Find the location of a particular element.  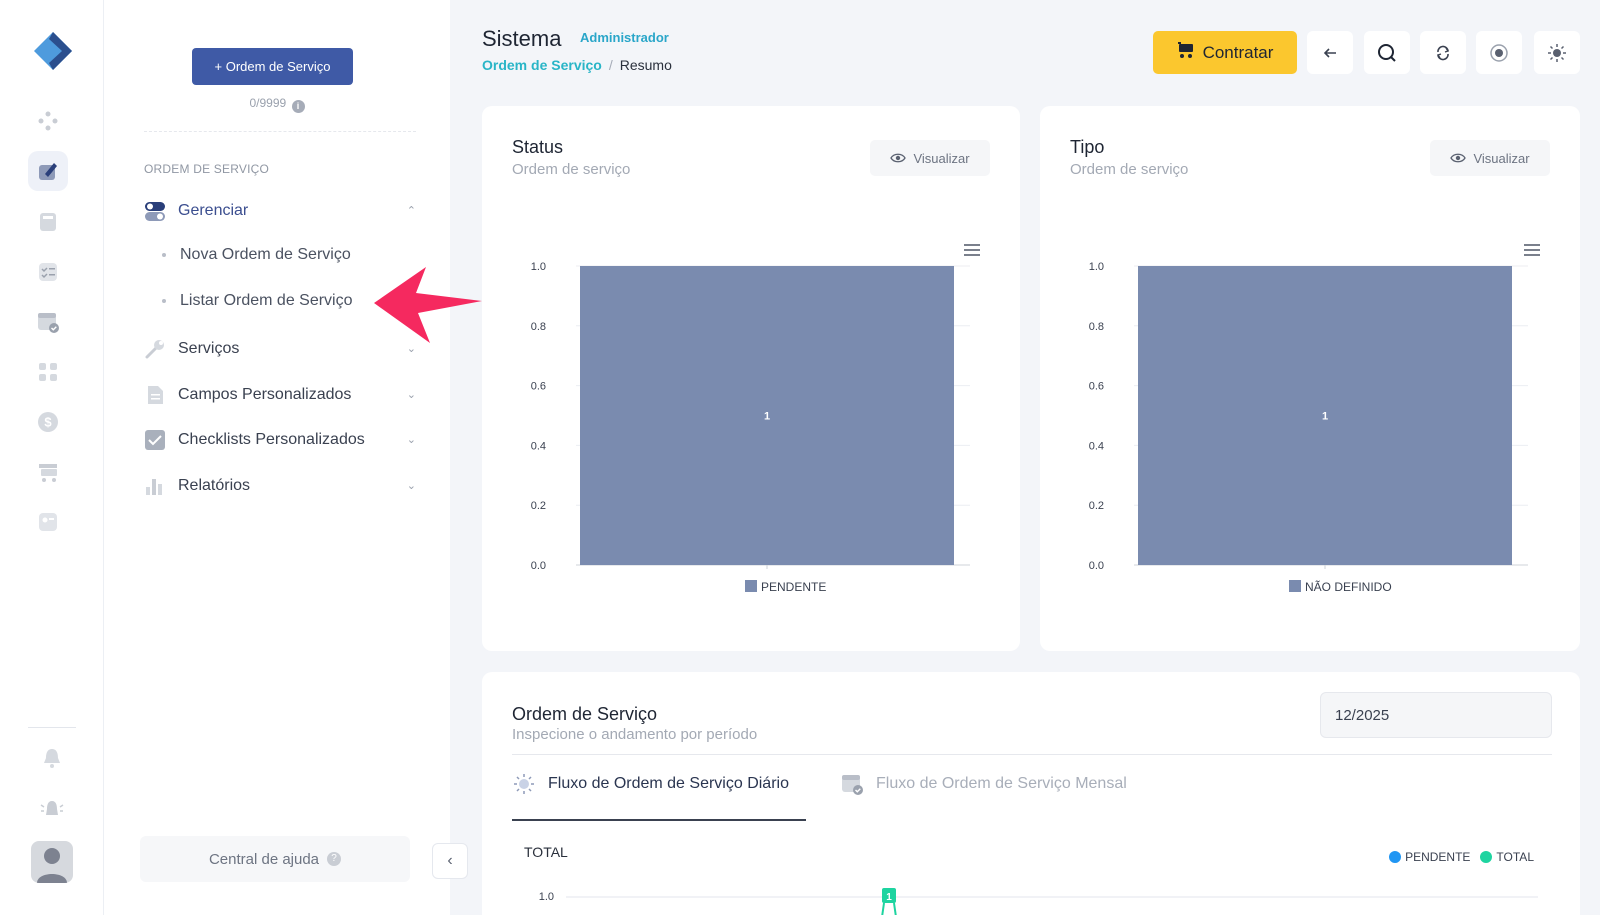

status-bar-chart: 0.0 0.2 0.4 0.6 0.8 1.0 1 PENDENTE is located at coordinates (750, 427).